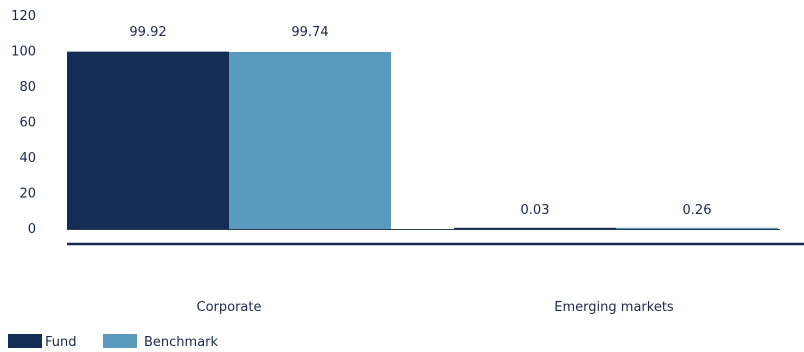 The image size is (804, 352). Describe the element at coordinates (181, 342) in the screenshot. I see `legend-label-benchmark: Benchmark` at that location.